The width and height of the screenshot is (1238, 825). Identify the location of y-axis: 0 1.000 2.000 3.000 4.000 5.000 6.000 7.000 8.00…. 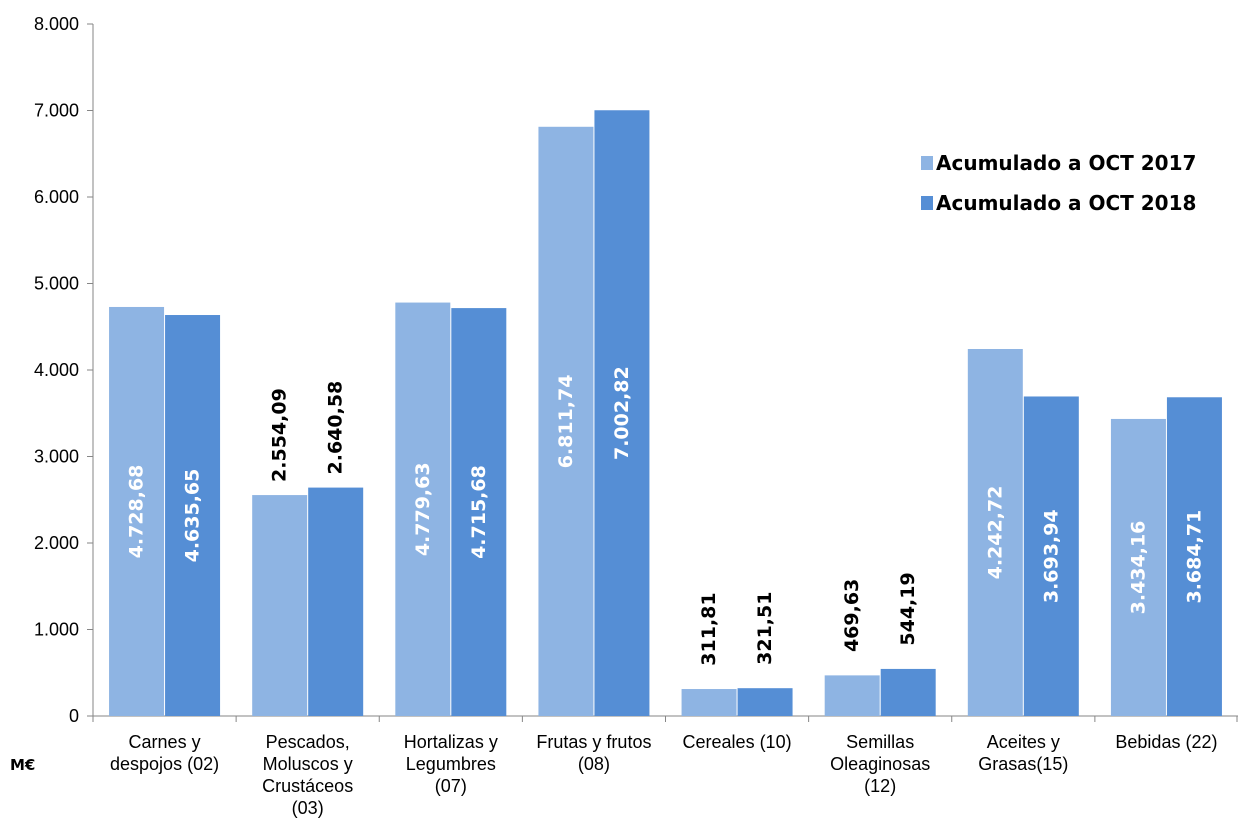
(64, 370).